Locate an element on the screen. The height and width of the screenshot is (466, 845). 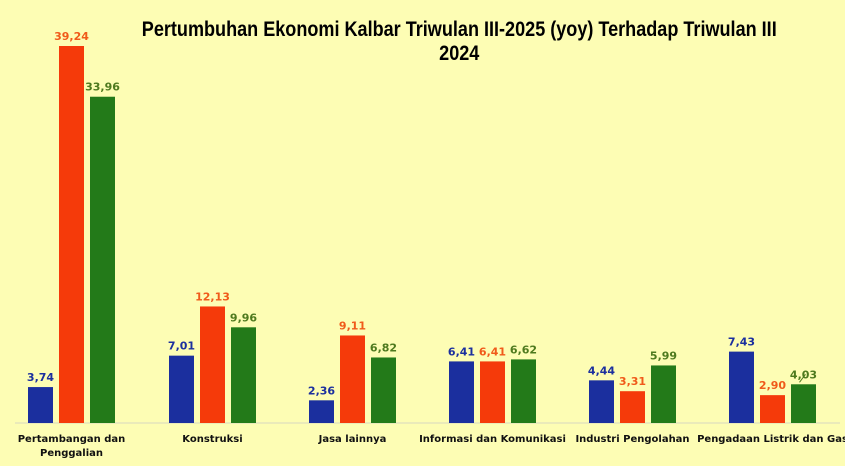
leader-line is located at coordinates (802, 378).